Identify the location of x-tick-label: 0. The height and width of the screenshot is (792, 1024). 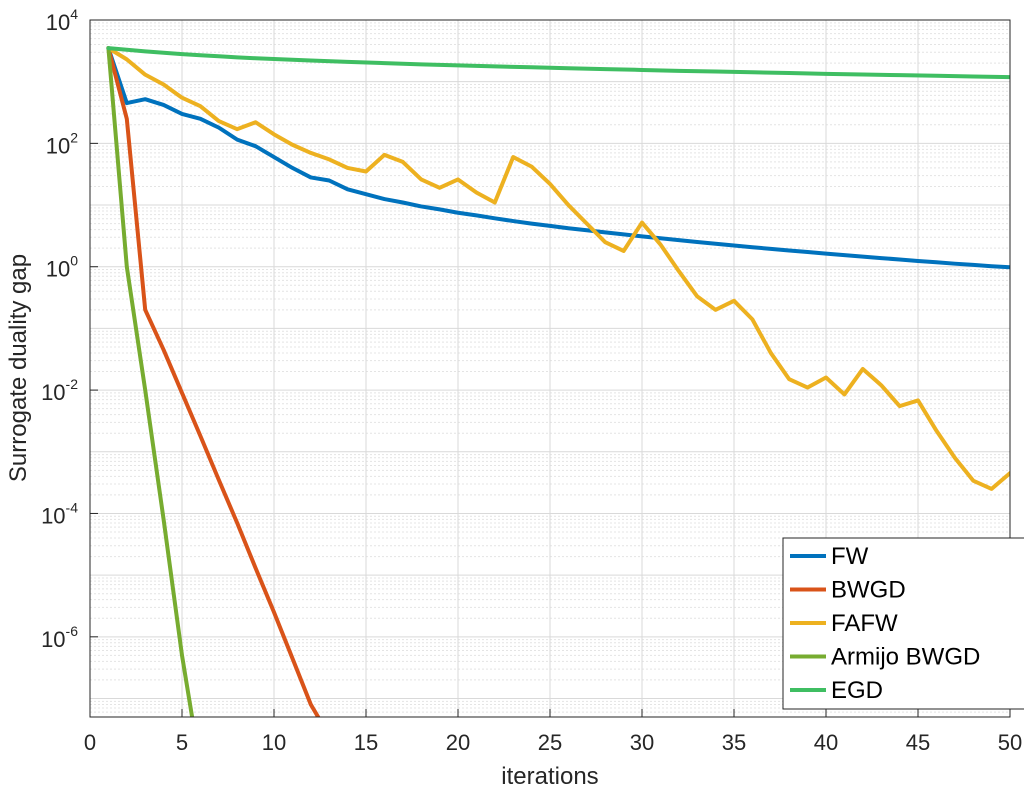
(90, 742).